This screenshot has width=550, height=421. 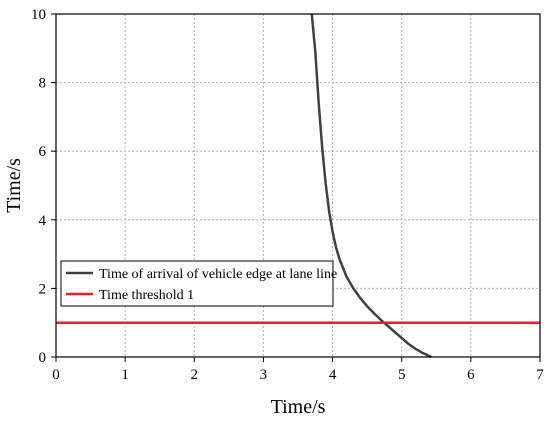 What do you see at coordinates (402, 375) in the screenshot?
I see `x-tick-label: 5` at bounding box center [402, 375].